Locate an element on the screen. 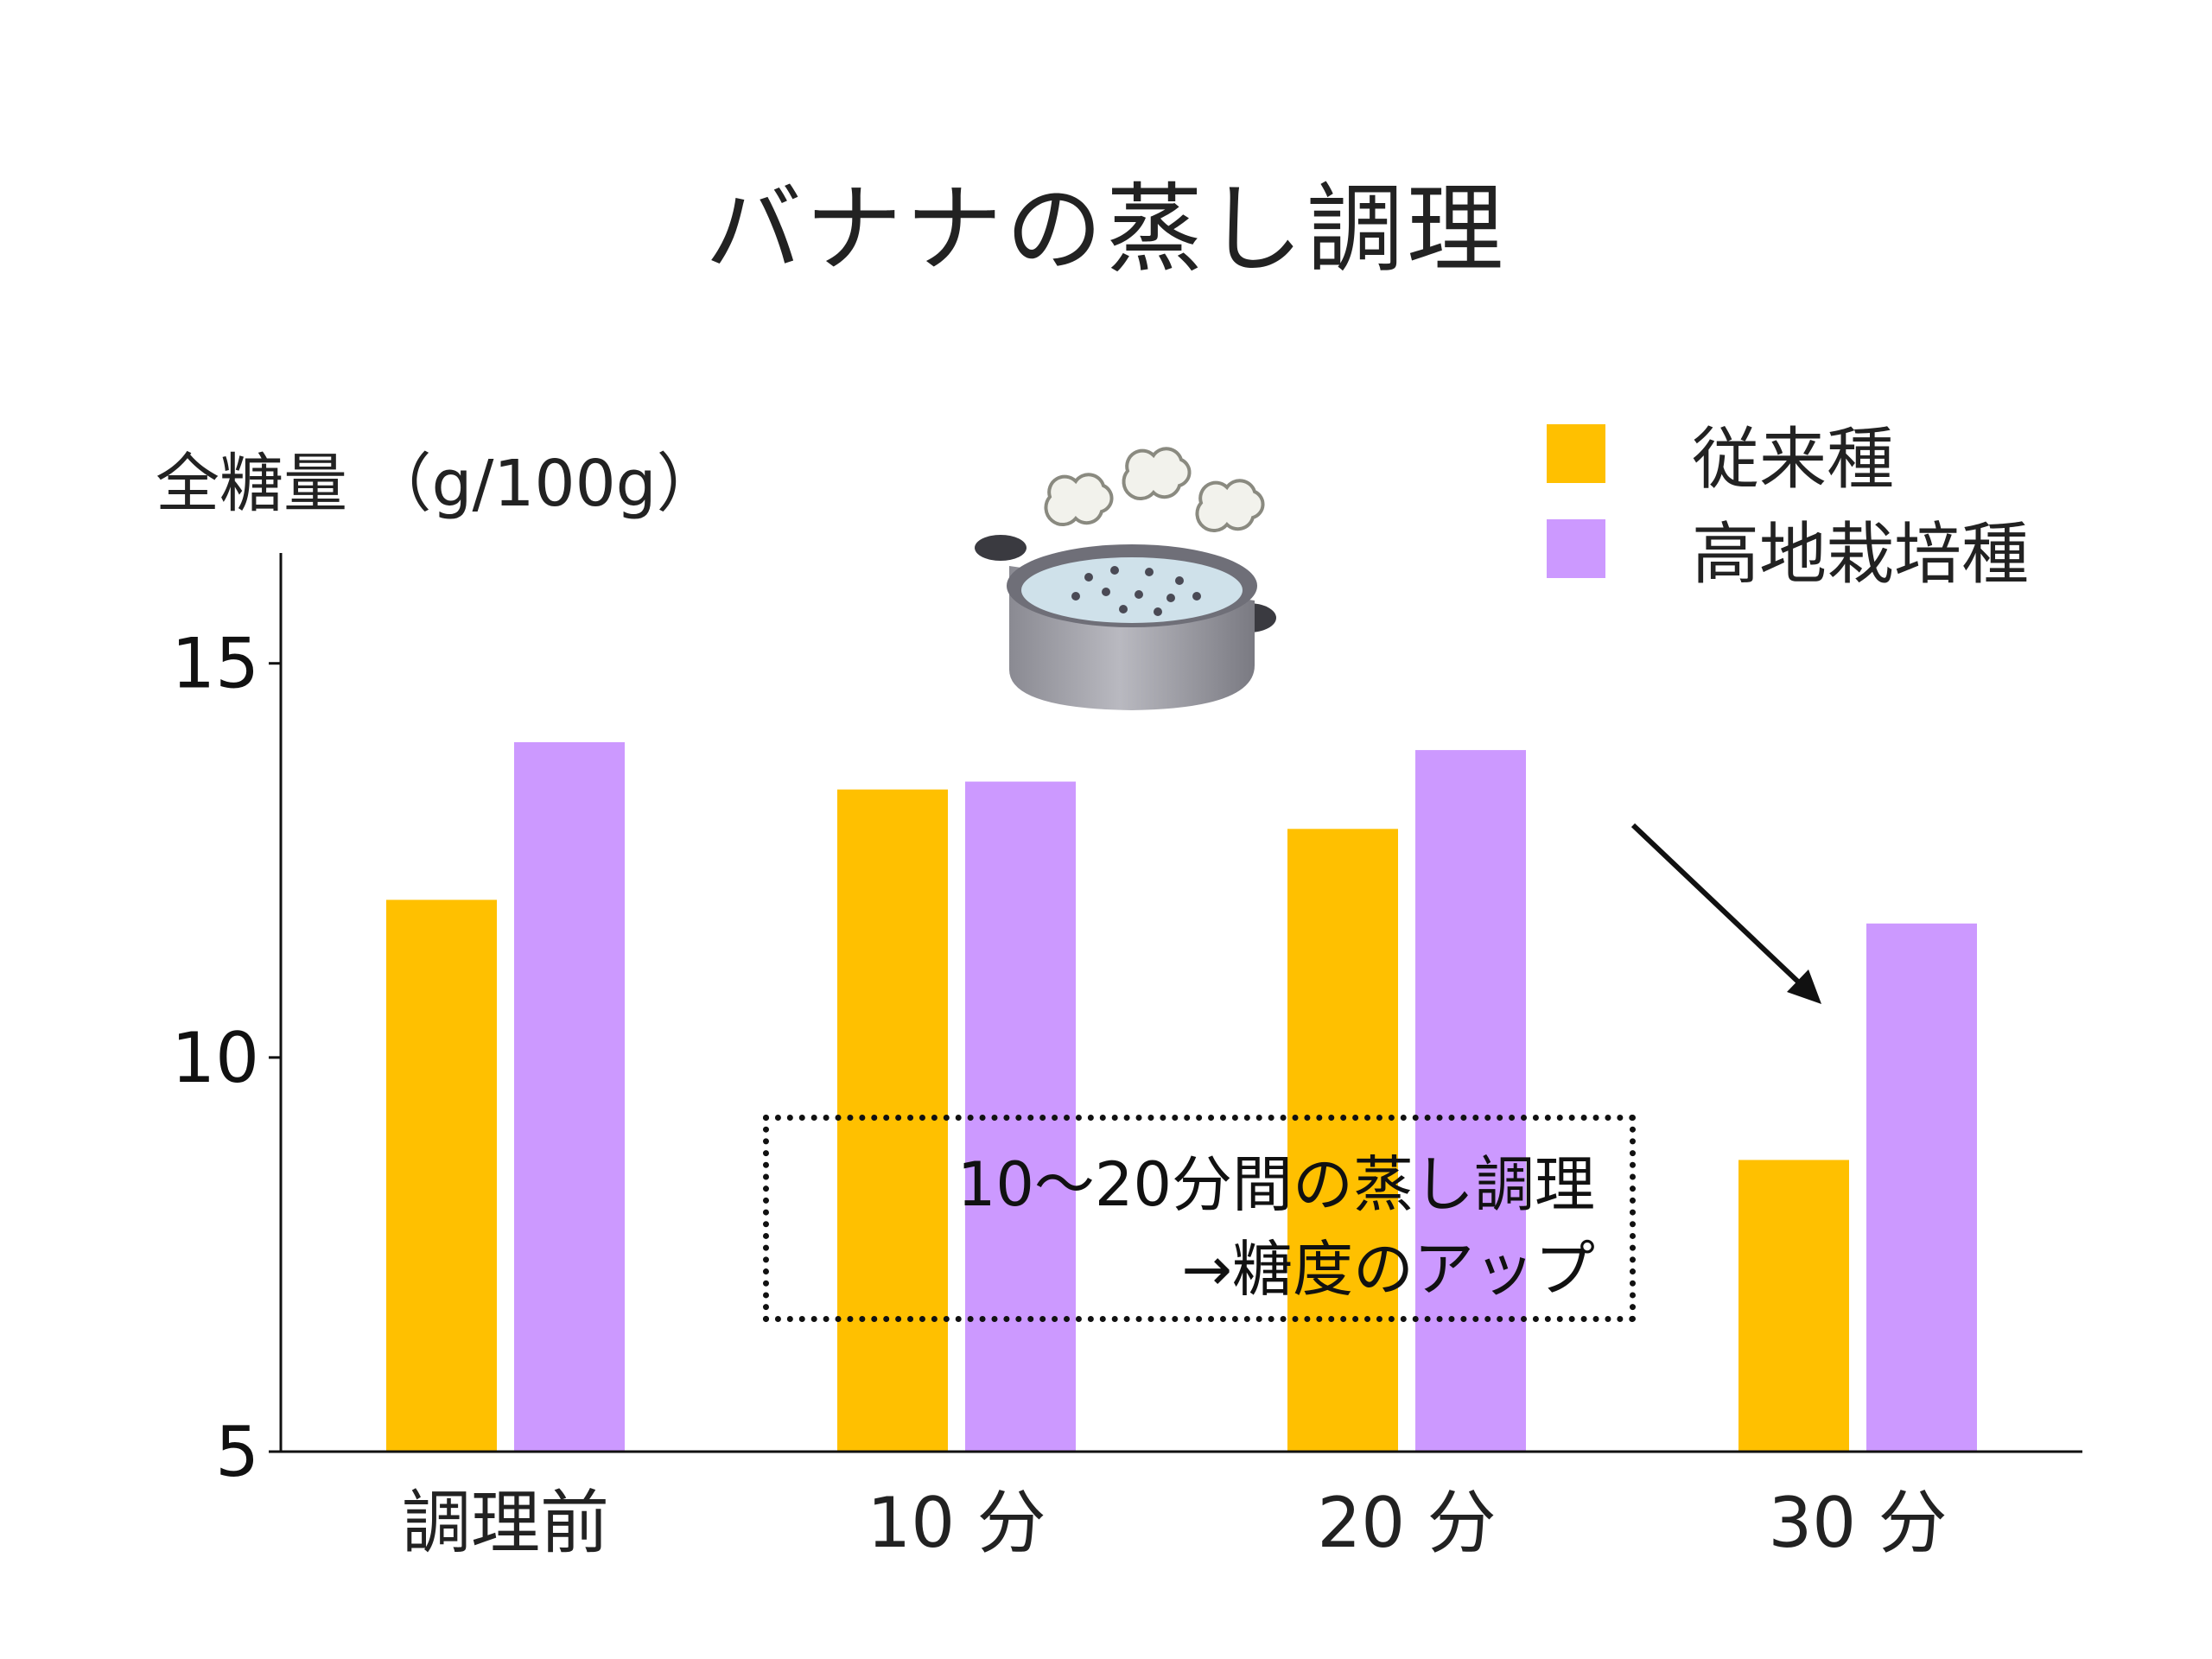  x-tick-label: 10 分 is located at coordinates (956, 1523).